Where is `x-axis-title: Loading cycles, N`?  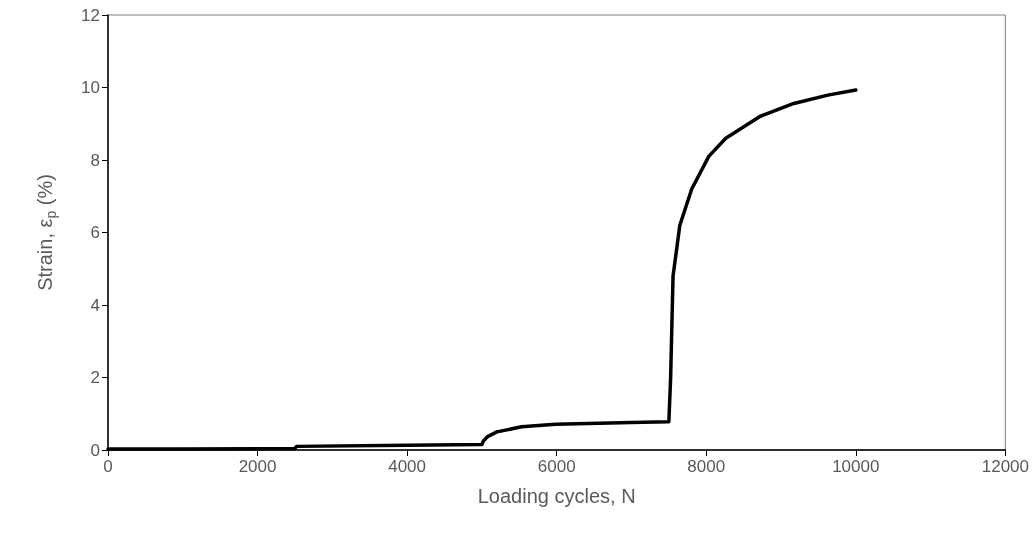
x-axis-title: Loading cycles, N is located at coordinates (556, 496).